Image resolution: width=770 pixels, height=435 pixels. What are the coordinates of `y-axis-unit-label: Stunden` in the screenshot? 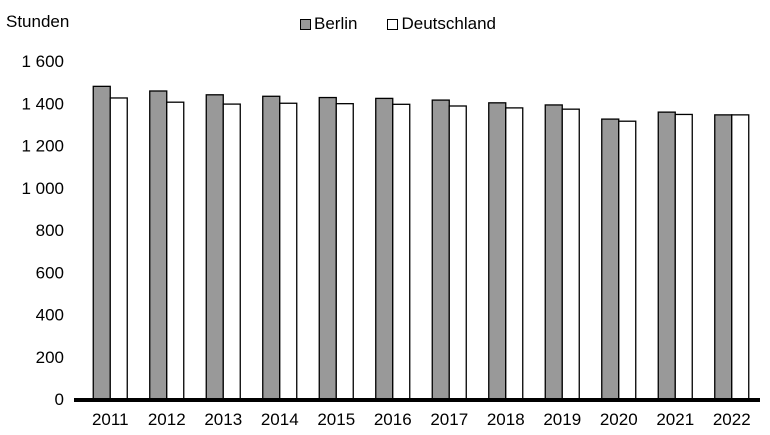 It's located at (38, 21).